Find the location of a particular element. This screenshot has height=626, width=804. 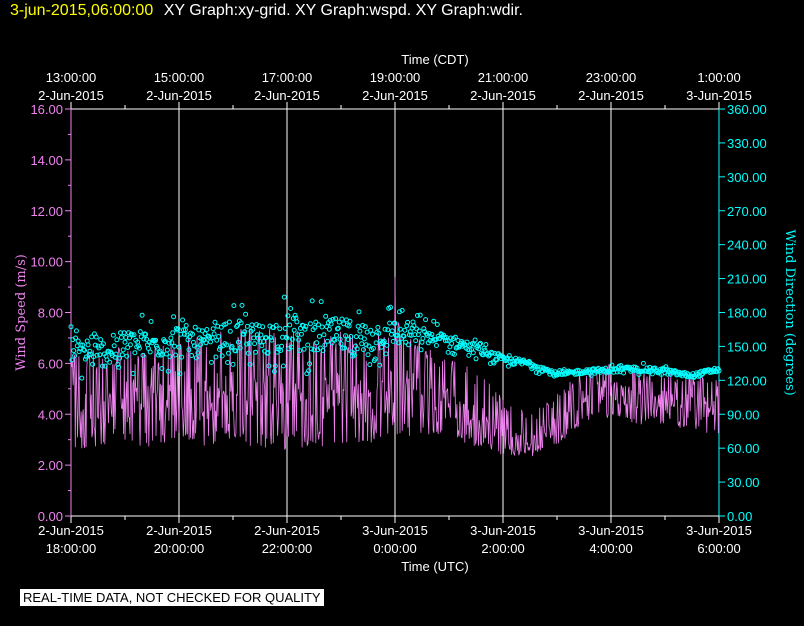

bottom-tick-label-time: 20:00:00 is located at coordinates (179, 548).